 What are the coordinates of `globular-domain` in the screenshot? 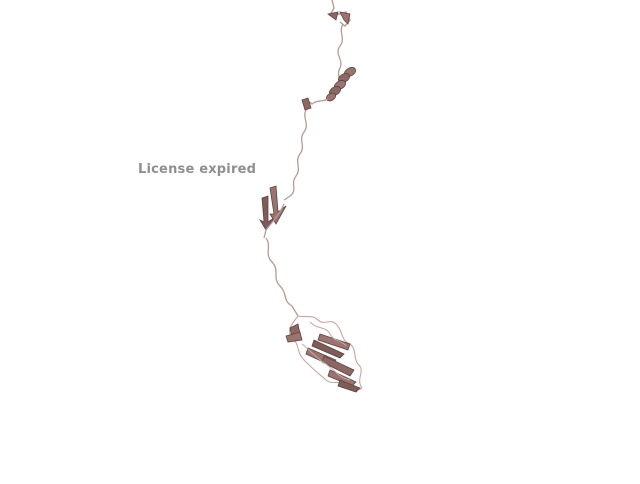 It's located at (324, 354).